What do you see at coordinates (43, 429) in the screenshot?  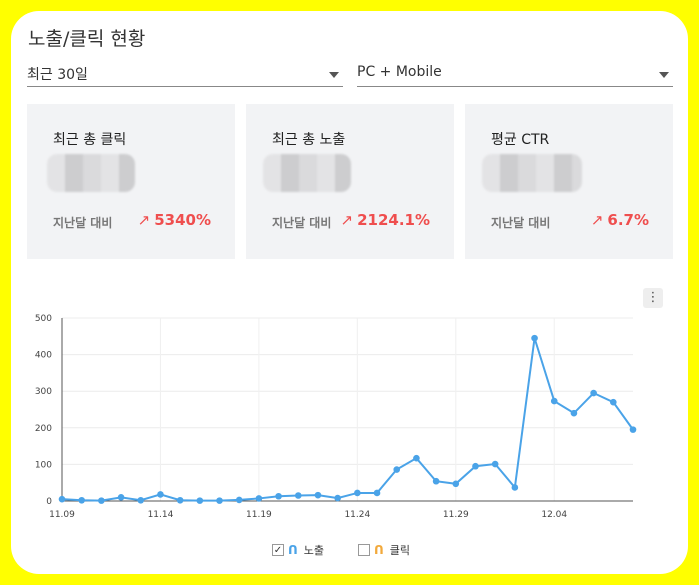 I see `y-tick-label: 200` at bounding box center [43, 429].